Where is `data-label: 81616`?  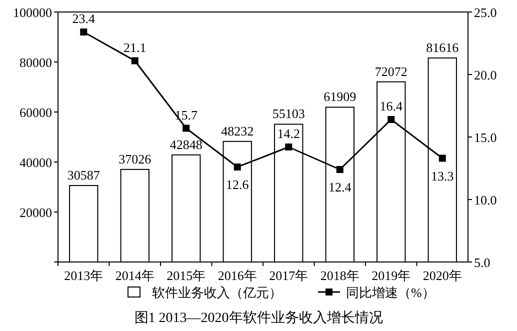
data-label: 81616 is located at coordinates (443, 47).